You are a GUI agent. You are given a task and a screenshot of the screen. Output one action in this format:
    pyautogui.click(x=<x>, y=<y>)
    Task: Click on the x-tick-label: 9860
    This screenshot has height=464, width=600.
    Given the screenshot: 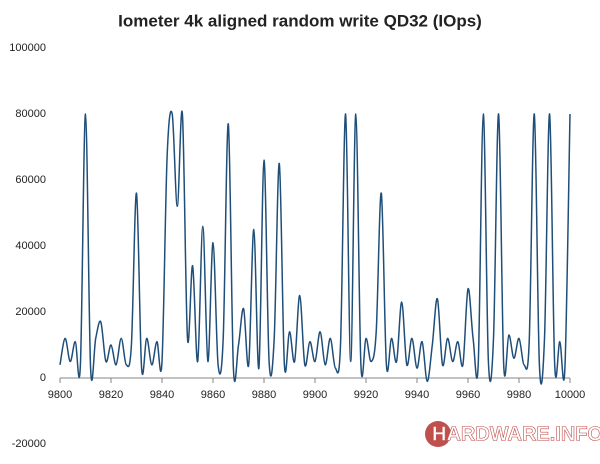 What is the action you would take?
    pyautogui.click(x=213, y=395)
    